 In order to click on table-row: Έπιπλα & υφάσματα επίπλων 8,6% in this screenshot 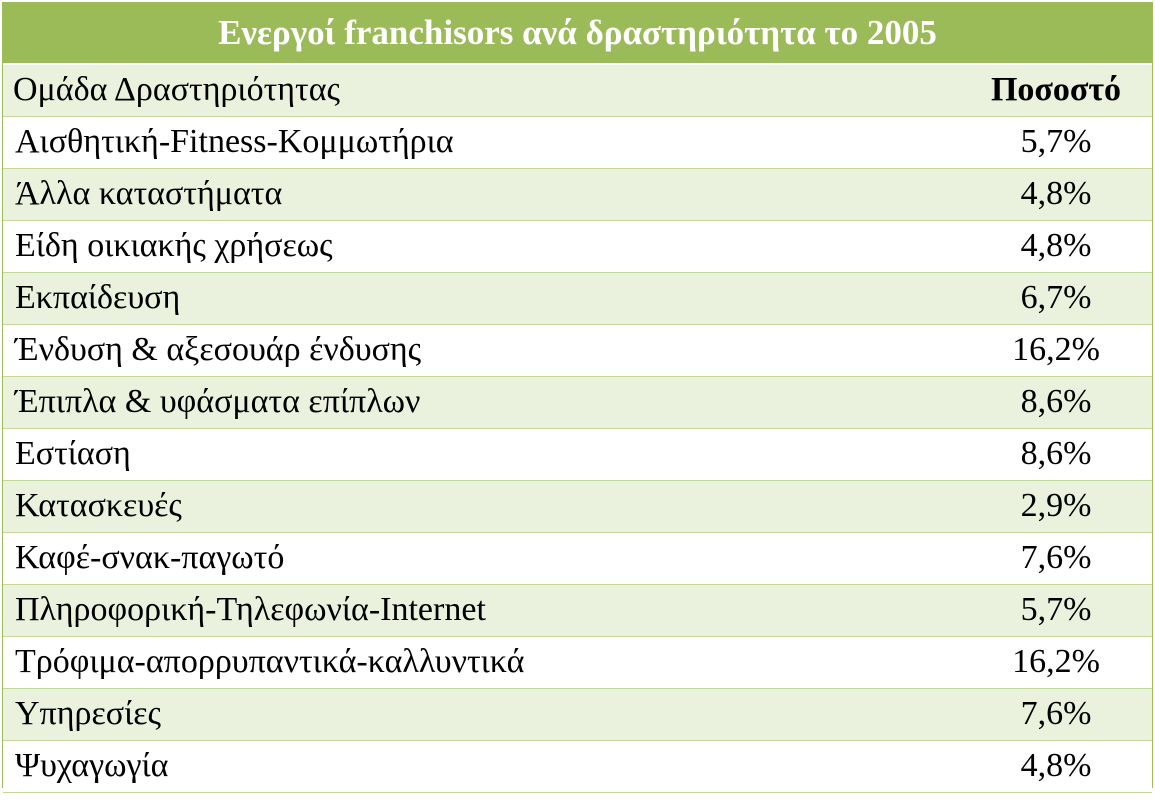, I will do `click(577, 402)`.